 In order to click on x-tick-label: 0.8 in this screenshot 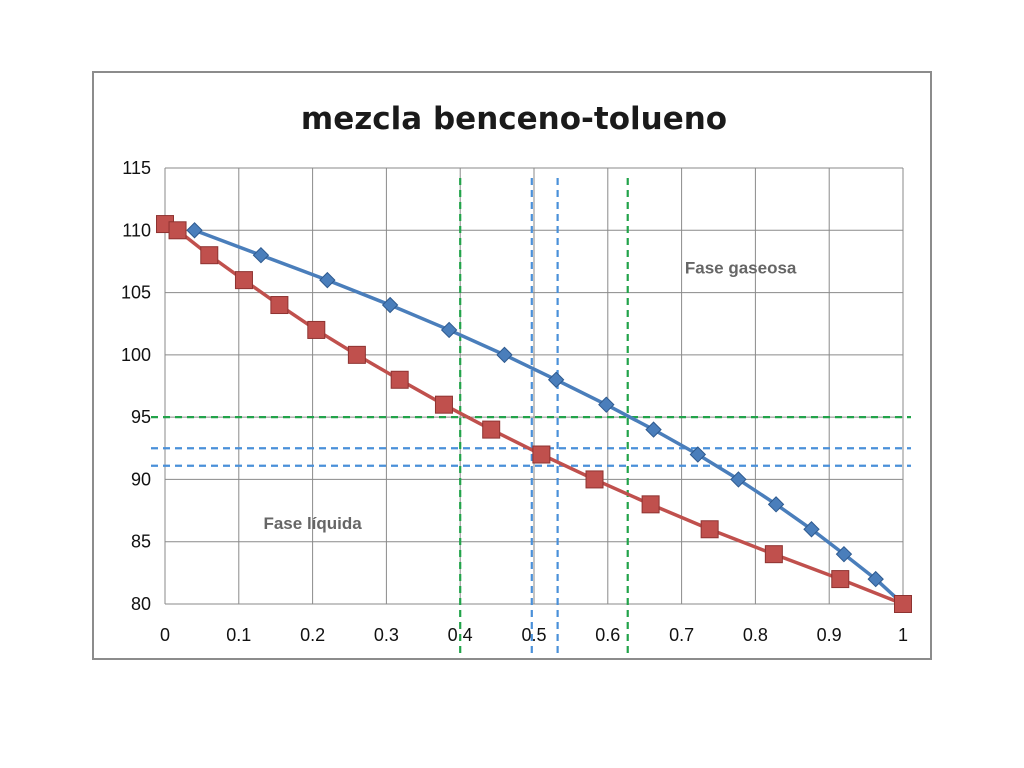, I will do `click(755, 635)`.